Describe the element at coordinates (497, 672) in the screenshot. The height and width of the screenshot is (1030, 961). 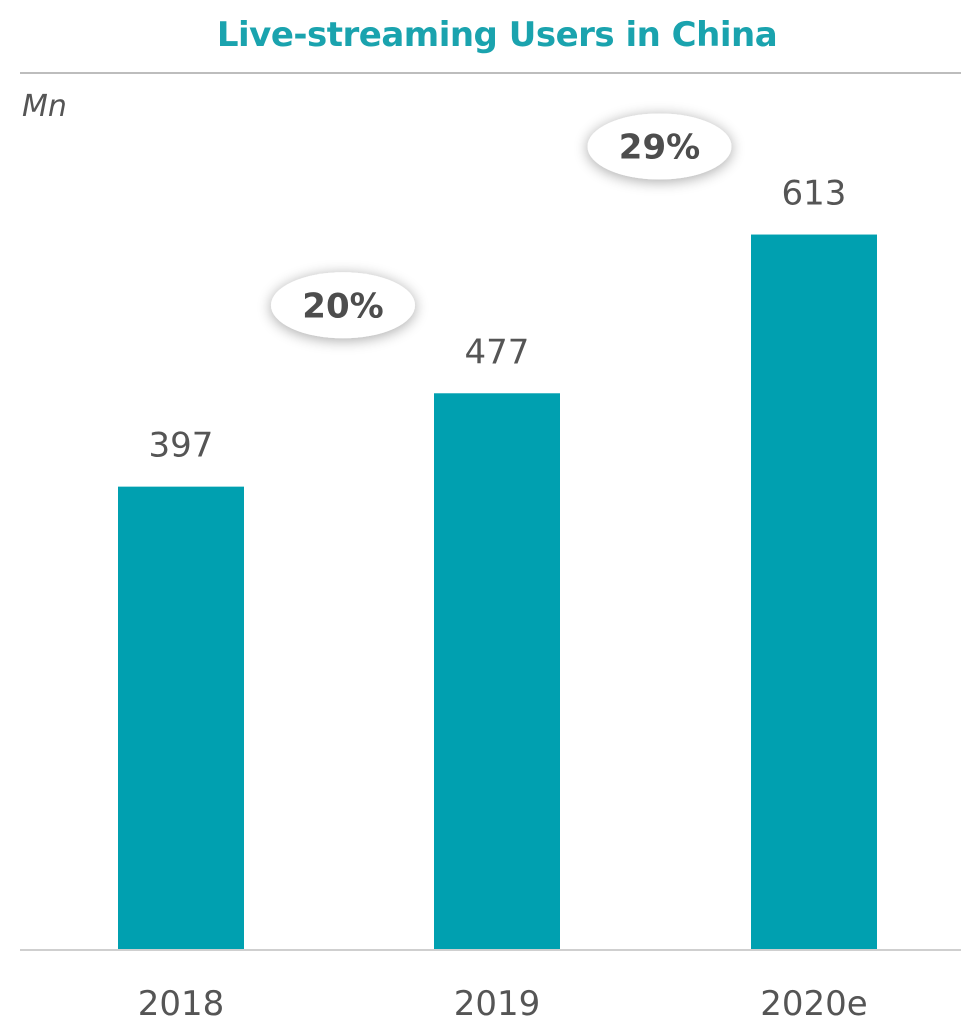
I see `bar-2019` at that location.